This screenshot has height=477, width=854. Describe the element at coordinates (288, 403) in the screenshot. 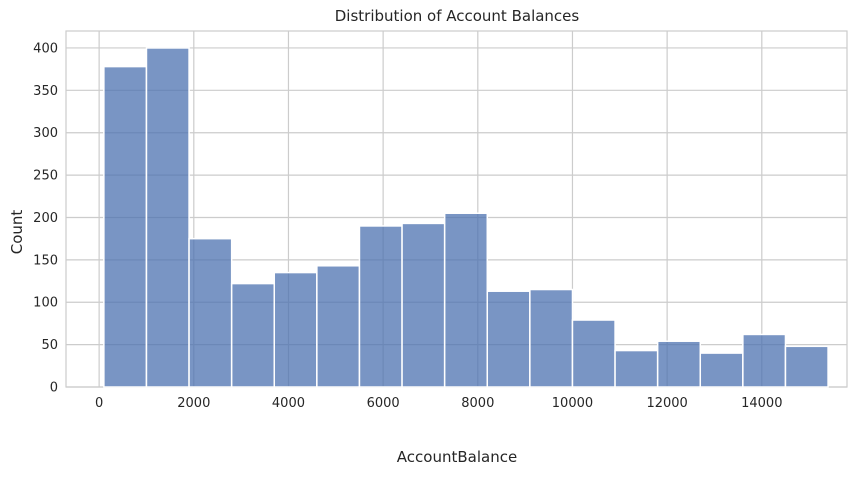

I see `x-tick-label: 4000` at that location.